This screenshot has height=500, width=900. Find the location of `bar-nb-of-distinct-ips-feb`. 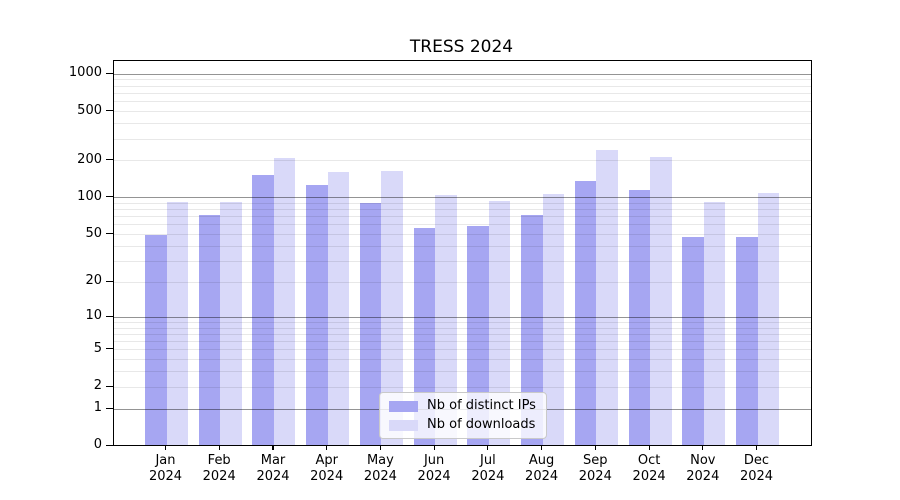

bar-nb-of-distinct-ips-feb is located at coordinates (209, 330).